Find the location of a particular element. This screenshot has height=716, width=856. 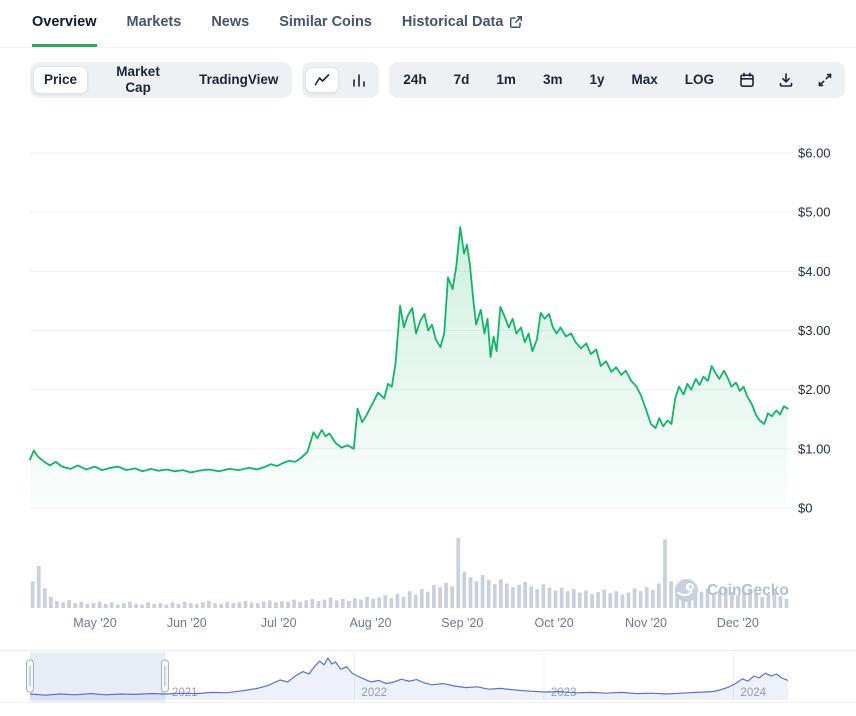

x-axis-label: Dec '20 is located at coordinates (738, 623).